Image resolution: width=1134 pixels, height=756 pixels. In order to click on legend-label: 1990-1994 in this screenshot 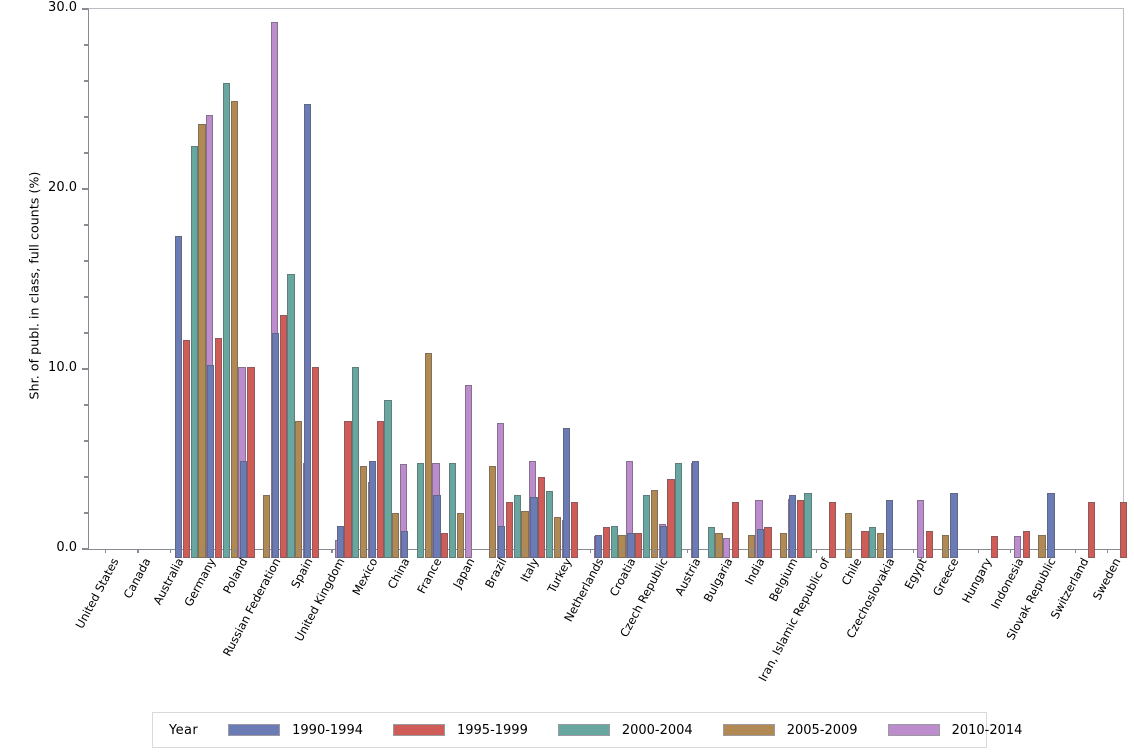, I will do `click(327, 730)`.